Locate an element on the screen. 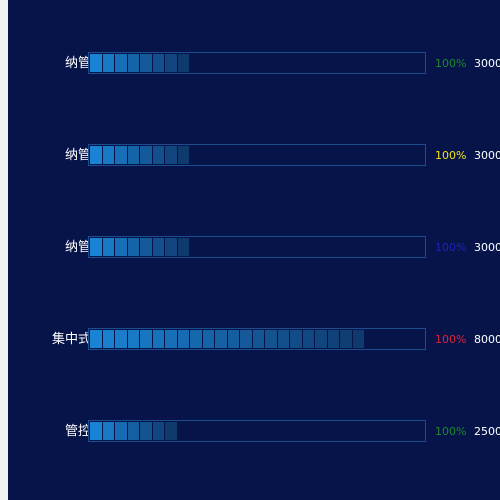  progress-row-2: 纳管 100% 3000 is located at coordinates (254, 156).